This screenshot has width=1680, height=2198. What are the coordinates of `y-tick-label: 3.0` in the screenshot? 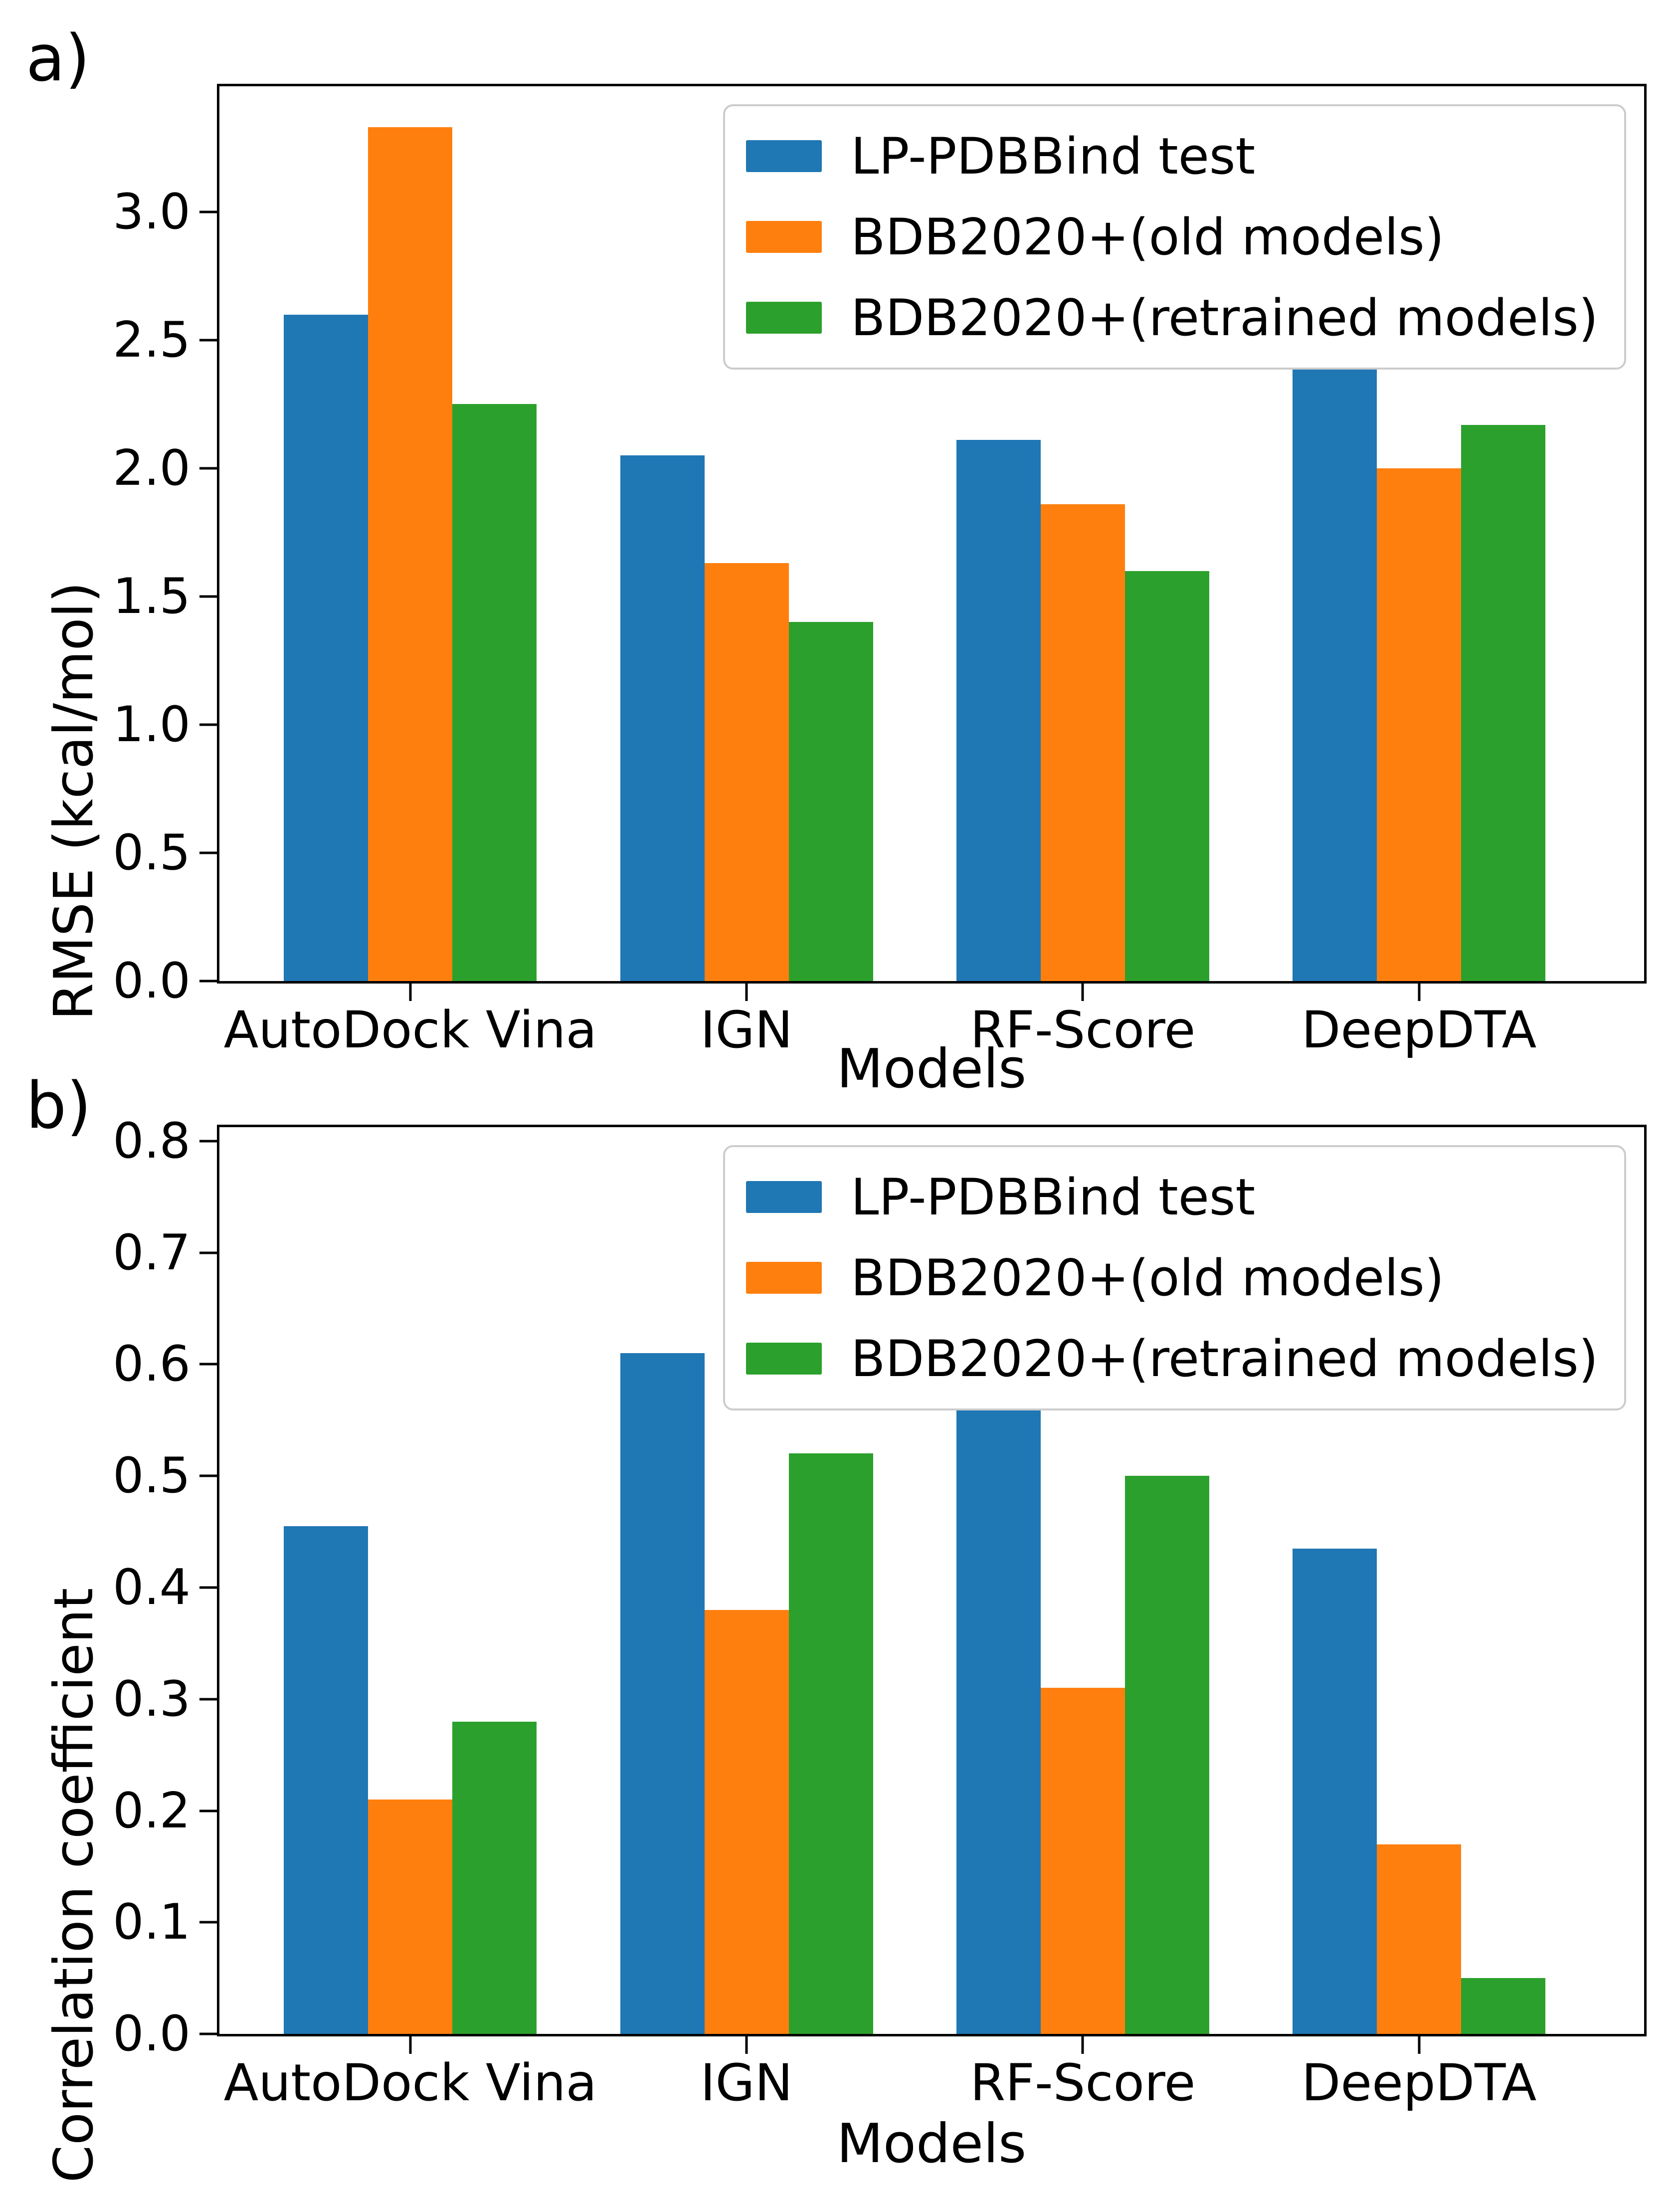 It's located at (151, 211).